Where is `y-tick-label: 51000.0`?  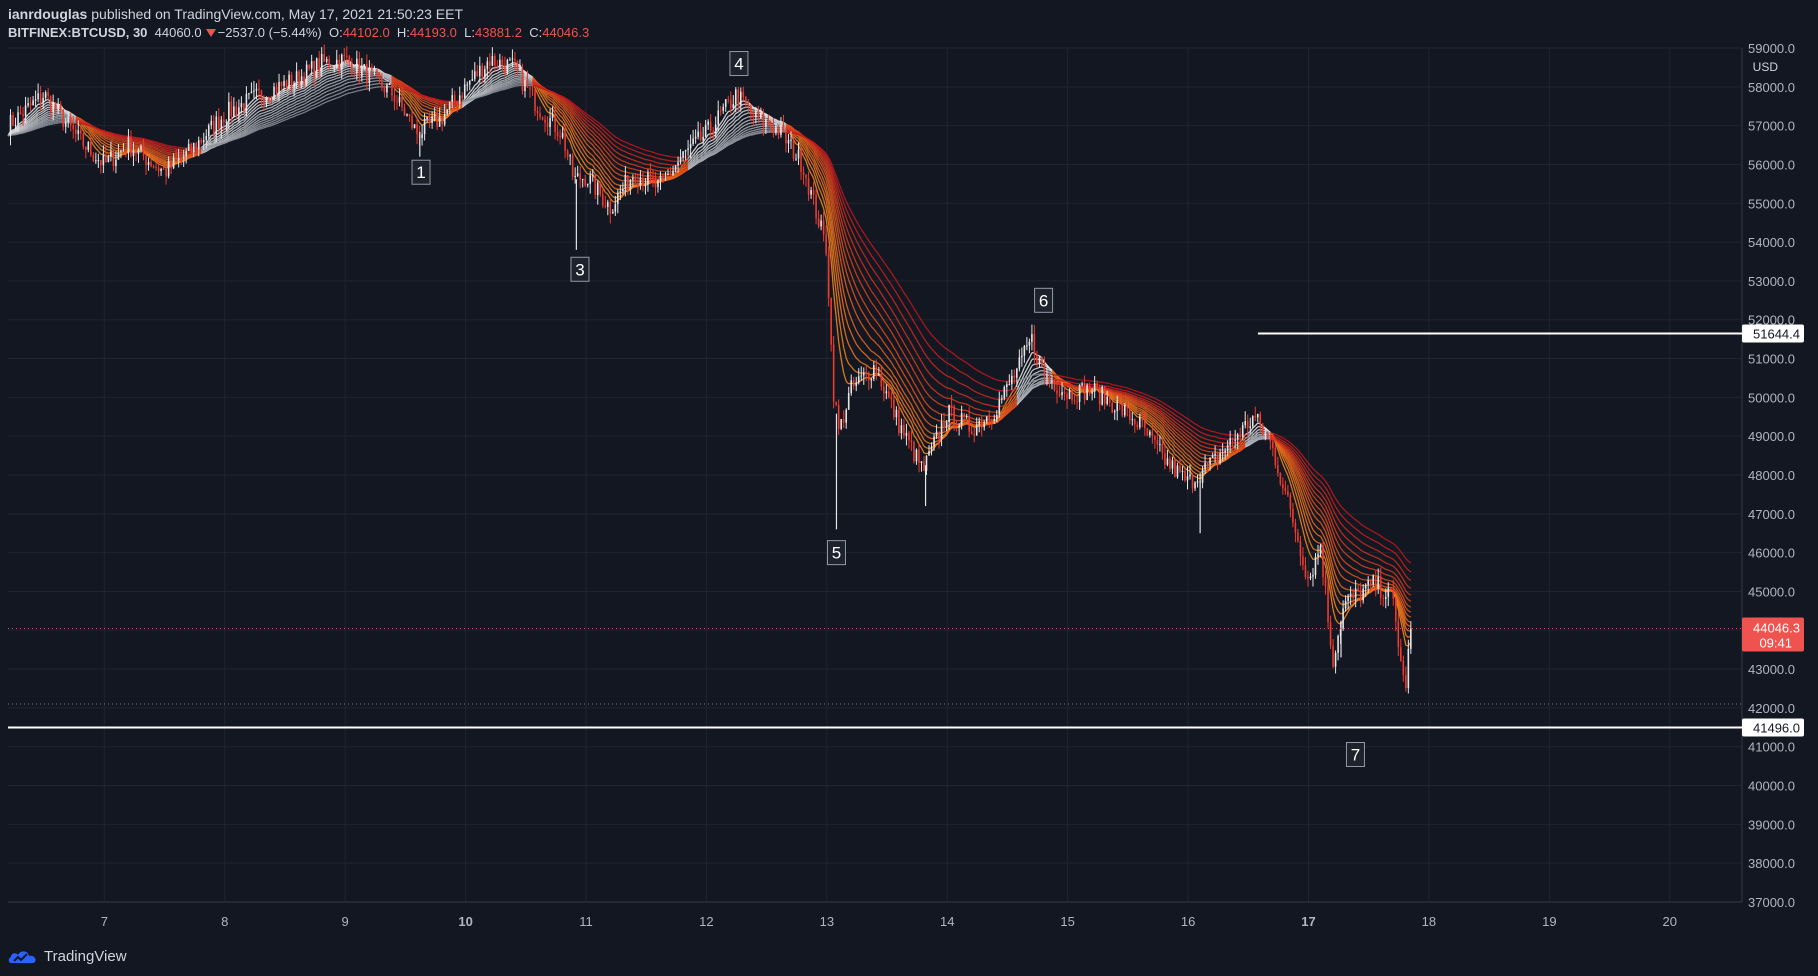
y-tick-label: 51000.0 is located at coordinates (1771, 359).